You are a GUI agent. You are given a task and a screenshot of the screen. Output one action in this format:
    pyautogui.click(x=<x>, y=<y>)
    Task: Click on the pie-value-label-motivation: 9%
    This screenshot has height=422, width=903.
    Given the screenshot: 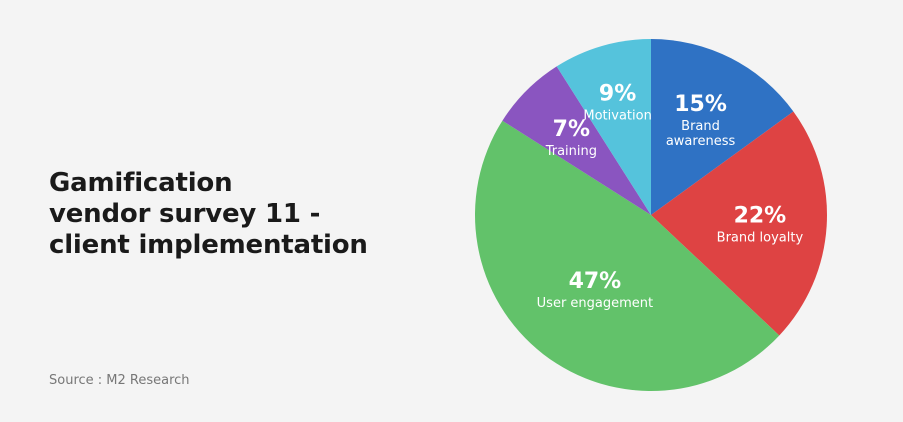 What is the action you would take?
    pyautogui.click(x=617, y=94)
    